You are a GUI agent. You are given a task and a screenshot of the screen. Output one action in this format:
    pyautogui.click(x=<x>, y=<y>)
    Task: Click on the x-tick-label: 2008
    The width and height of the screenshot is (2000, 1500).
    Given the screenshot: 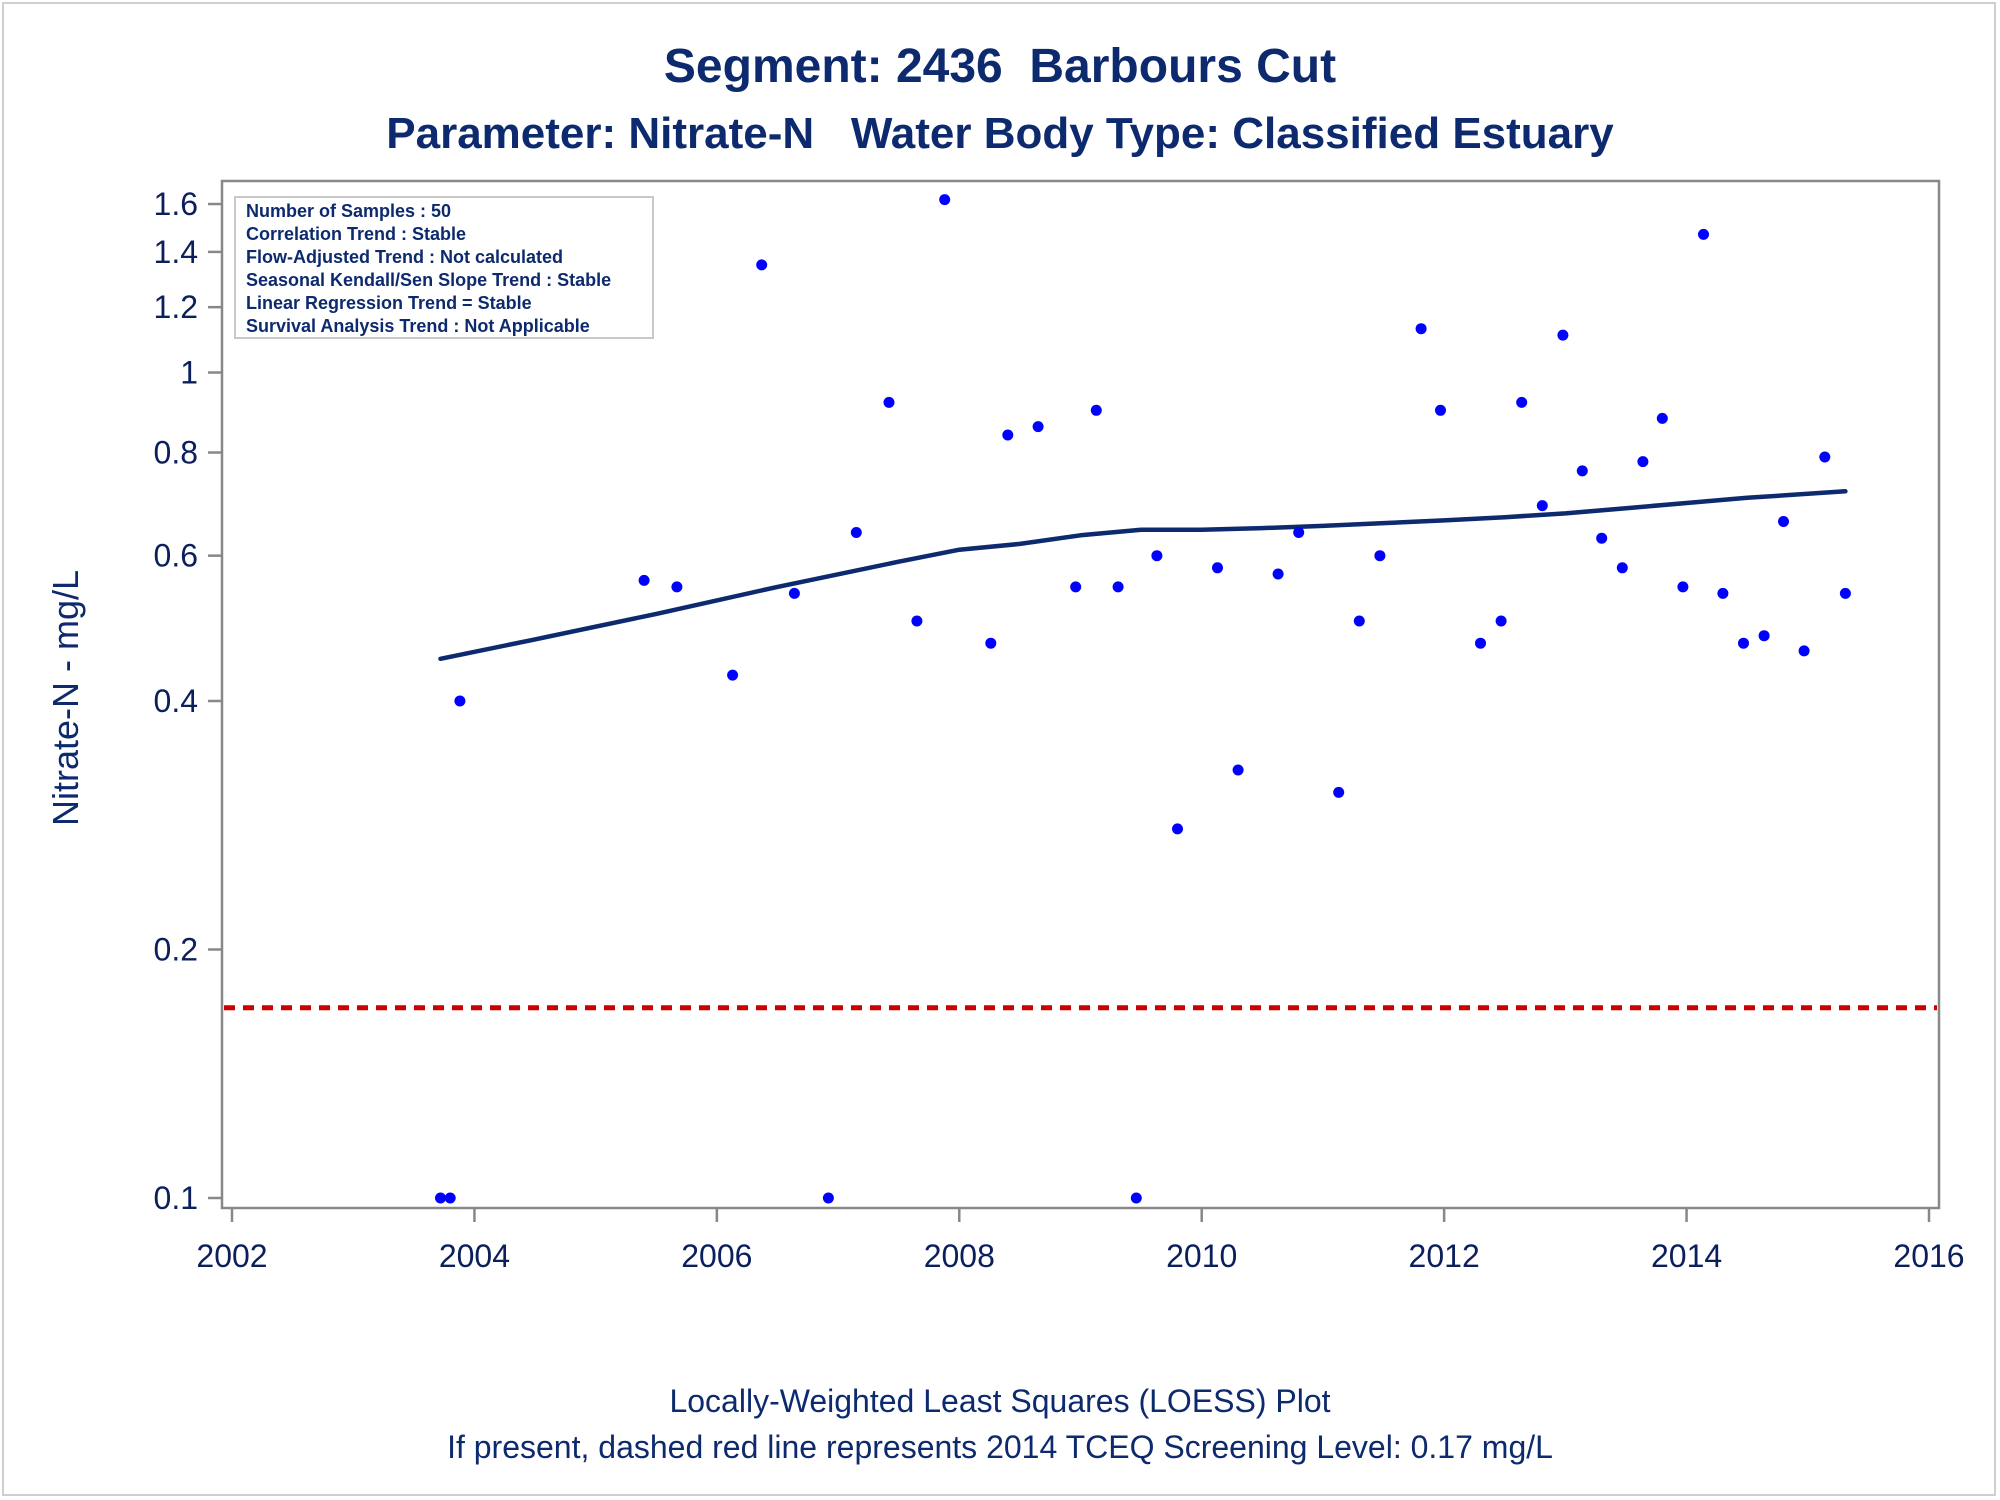 What is the action you would take?
    pyautogui.click(x=959, y=1256)
    